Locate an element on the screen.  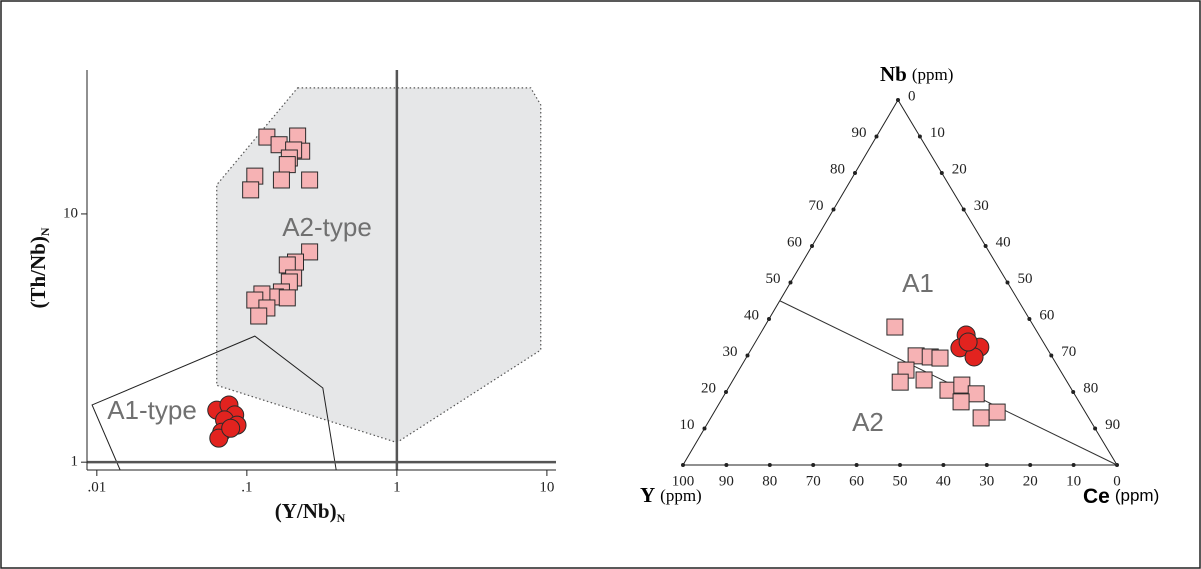
y-axis-title: (Th/Nb)N is located at coordinates (39, 267).